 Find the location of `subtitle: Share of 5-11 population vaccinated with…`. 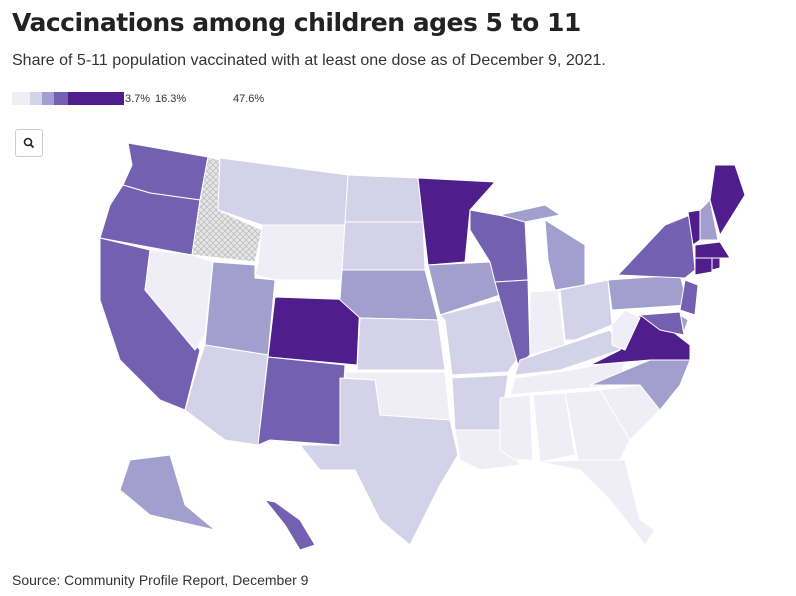

subtitle: Share of 5-11 population vaccinated with… is located at coordinates (309, 60).